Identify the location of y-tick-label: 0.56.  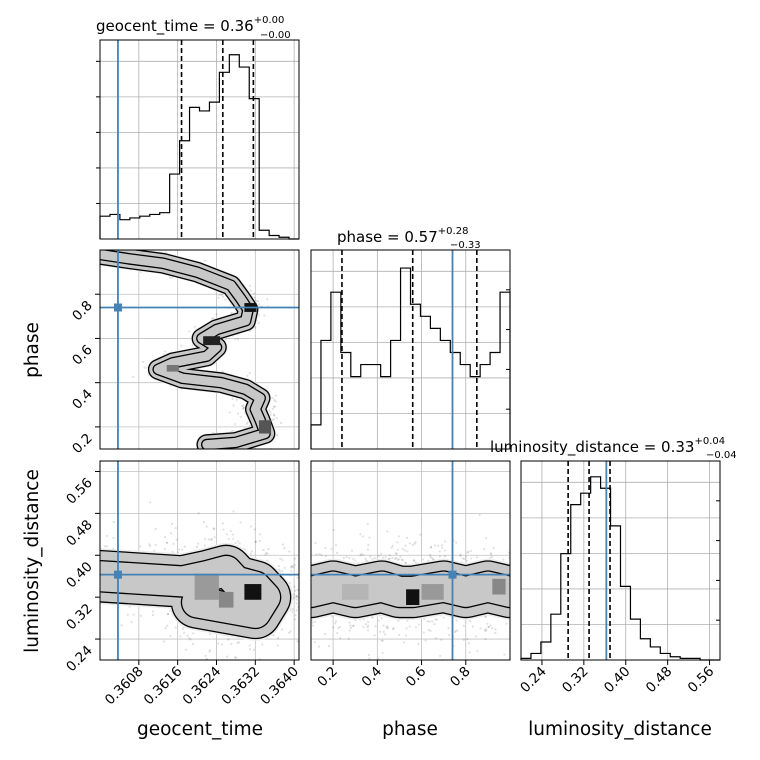
(79, 491).